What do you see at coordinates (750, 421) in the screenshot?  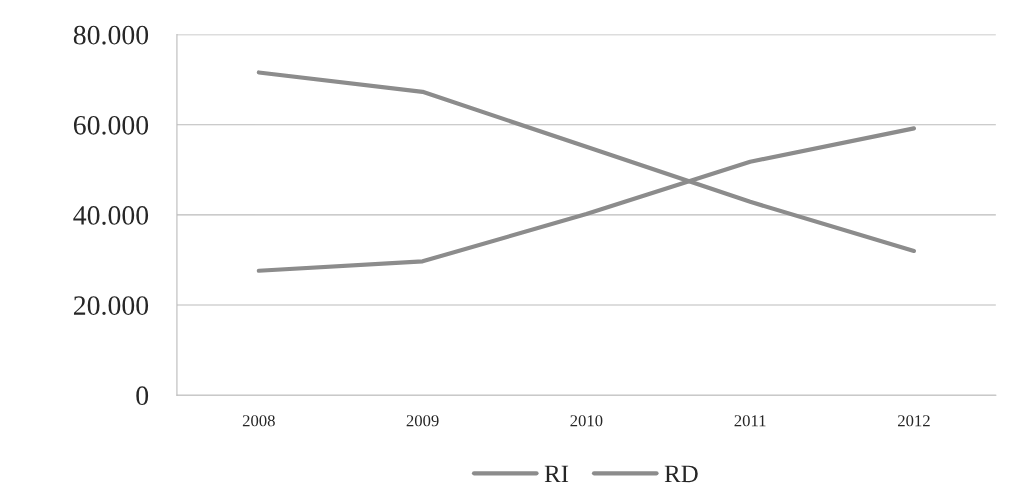 I see `x-tick-label: 2011` at bounding box center [750, 421].